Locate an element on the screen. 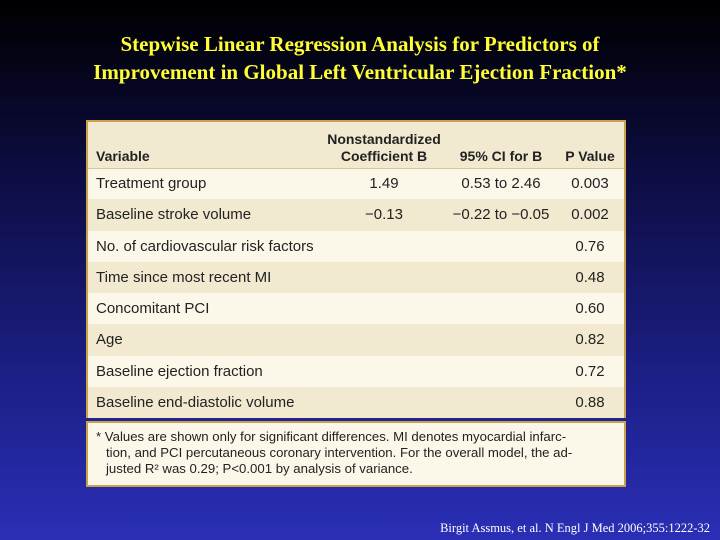  table-row: Baseline ejection fraction 0.72 is located at coordinates (356, 371).